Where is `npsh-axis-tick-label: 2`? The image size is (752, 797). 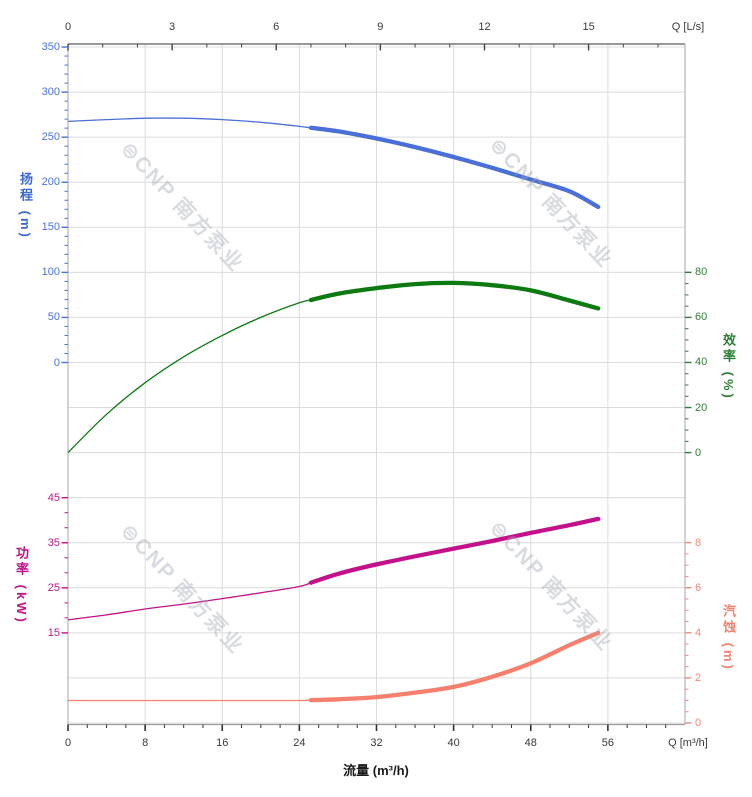 npsh-axis-tick-label: 2 is located at coordinates (698, 677).